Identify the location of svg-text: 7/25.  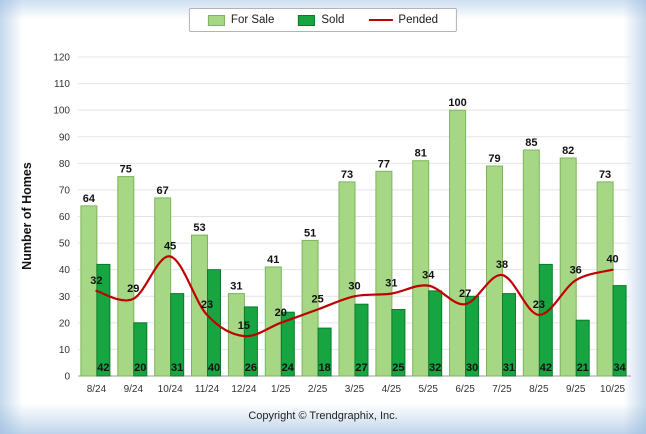
(502, 389).